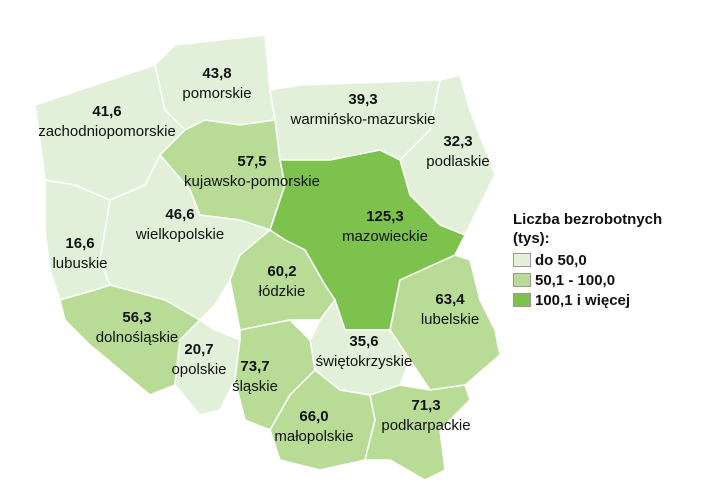 This screenshot has height=499, width=710. What do you see at coordinates (254, 366) in the screenshot?
I see `region-value: 73,7` at bounding box center [254, 366].